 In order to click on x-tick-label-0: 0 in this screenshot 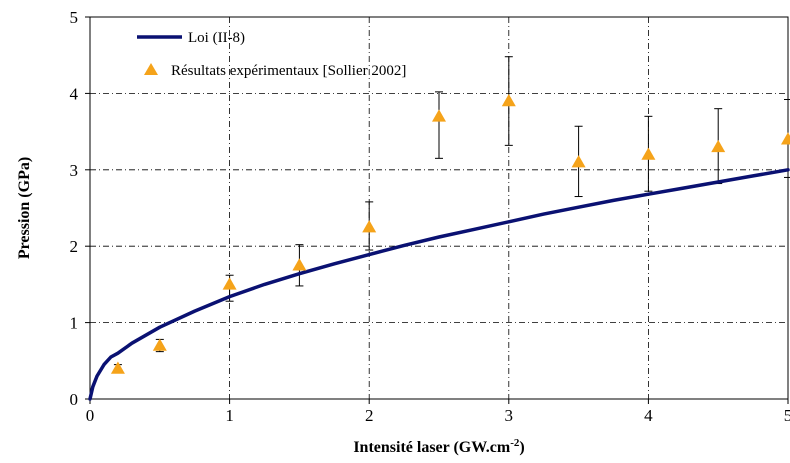, I will do `click(90, 415)`.